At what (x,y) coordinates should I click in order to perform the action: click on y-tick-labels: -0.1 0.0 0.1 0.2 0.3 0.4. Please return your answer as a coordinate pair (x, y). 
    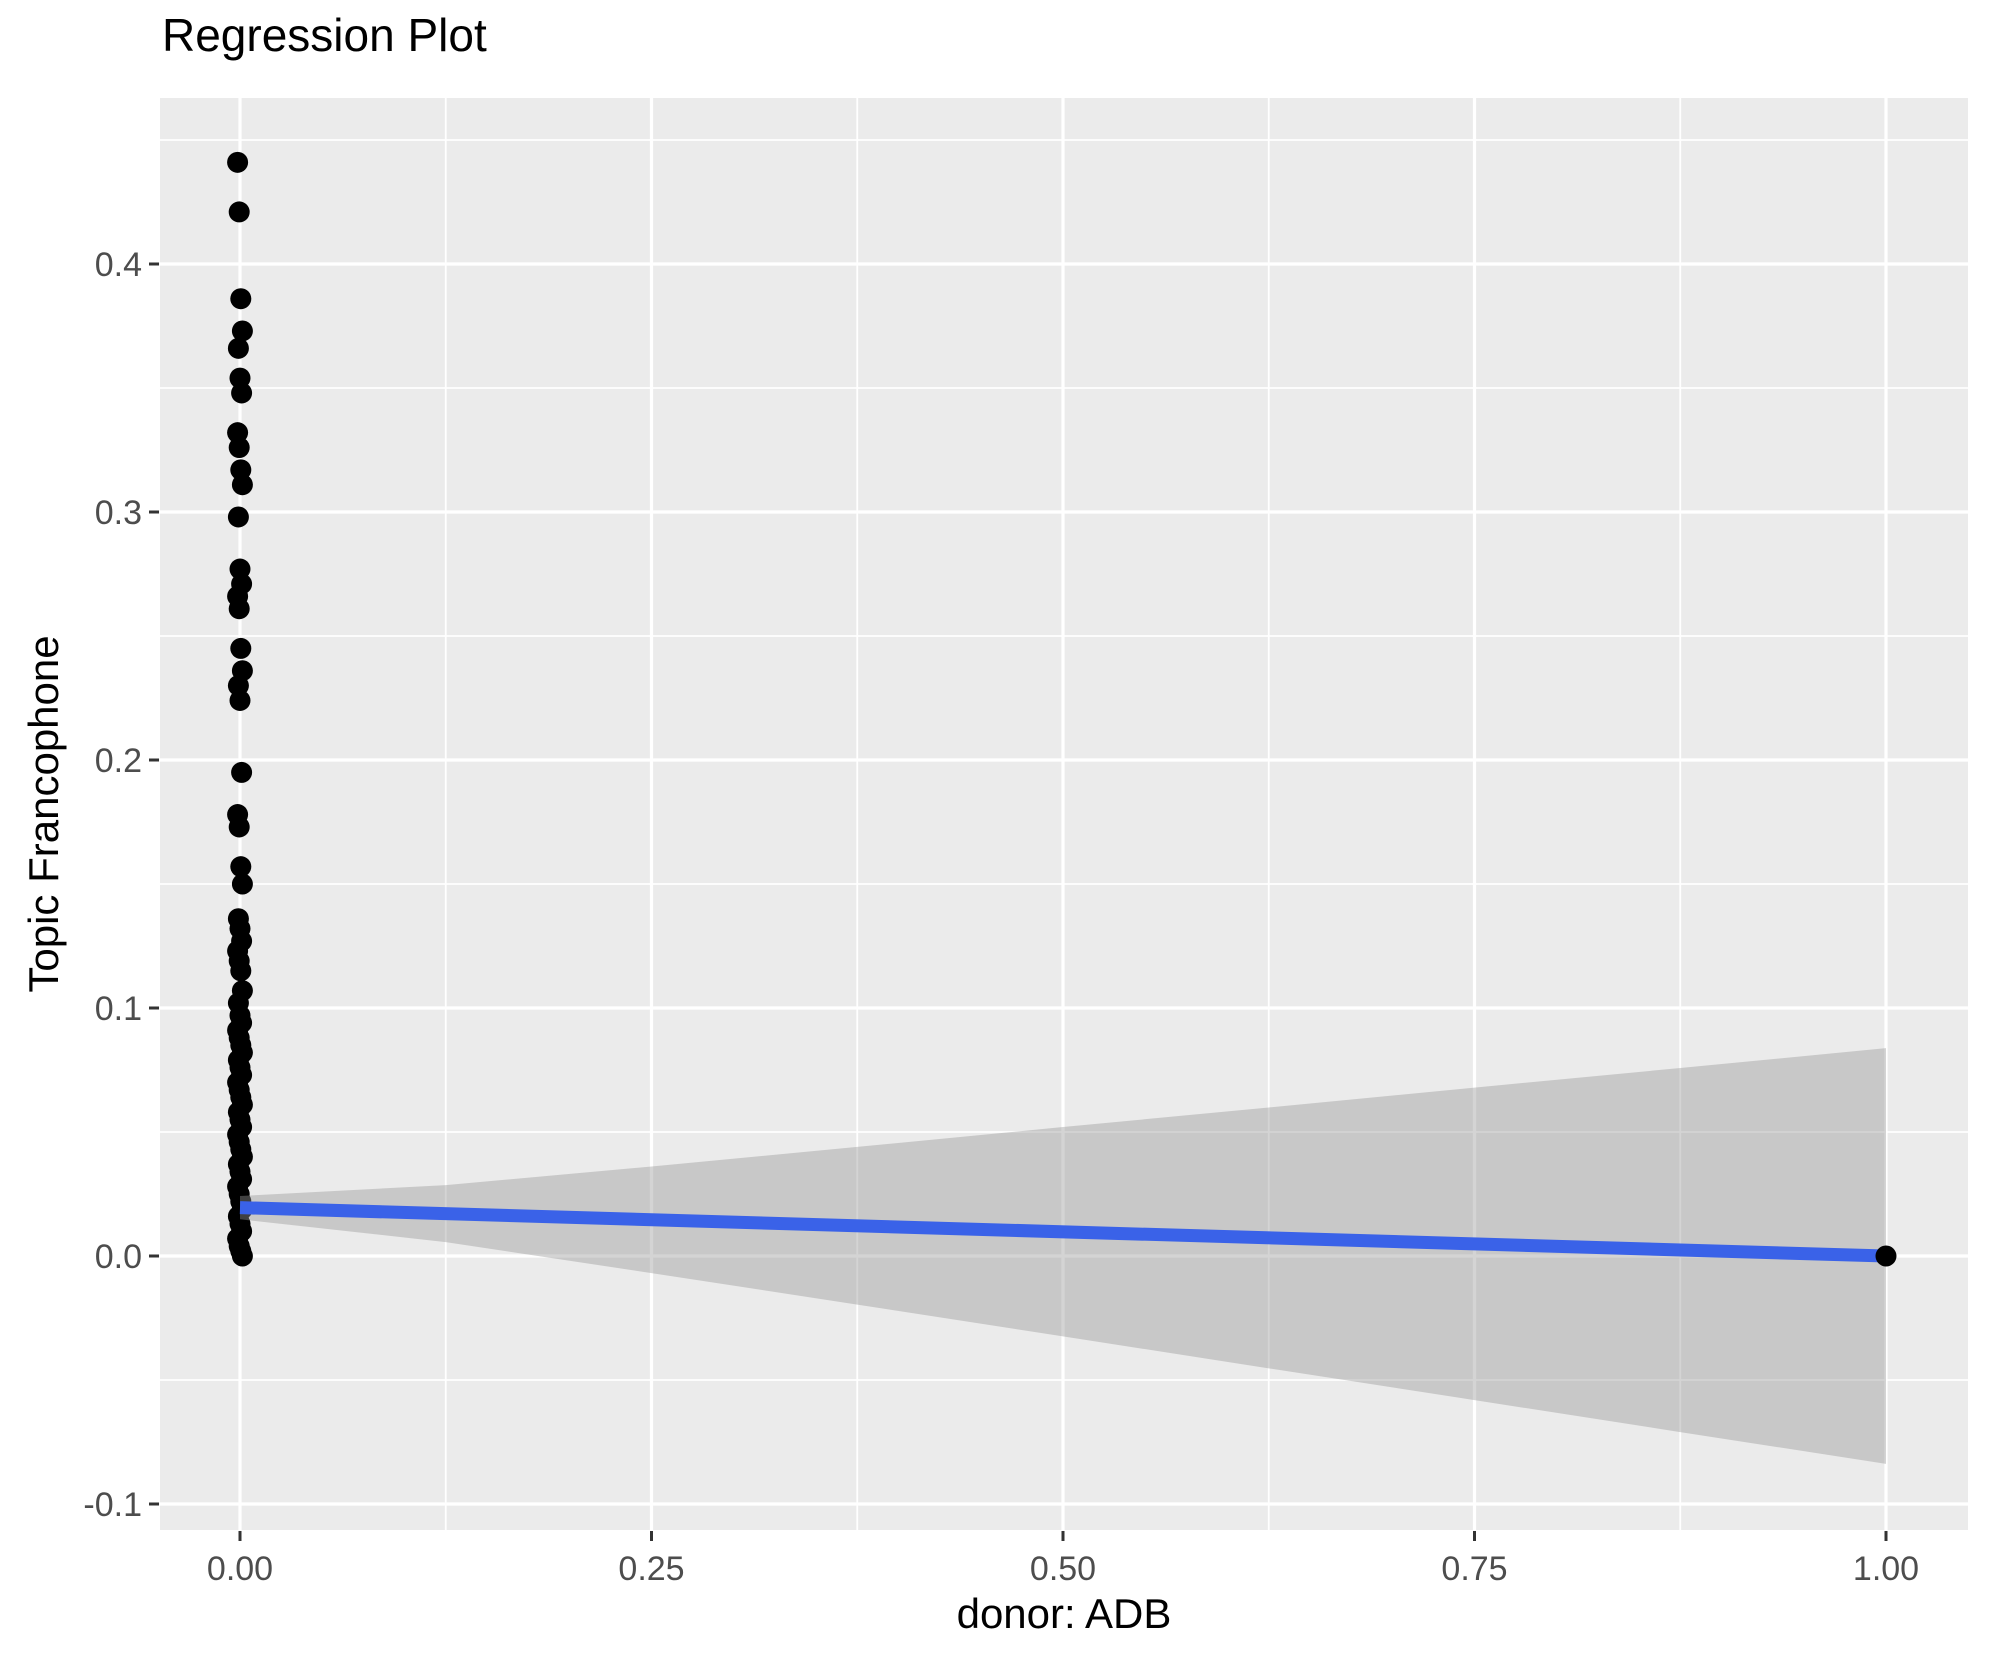
    Looking at the image, I should click on (112, 885).